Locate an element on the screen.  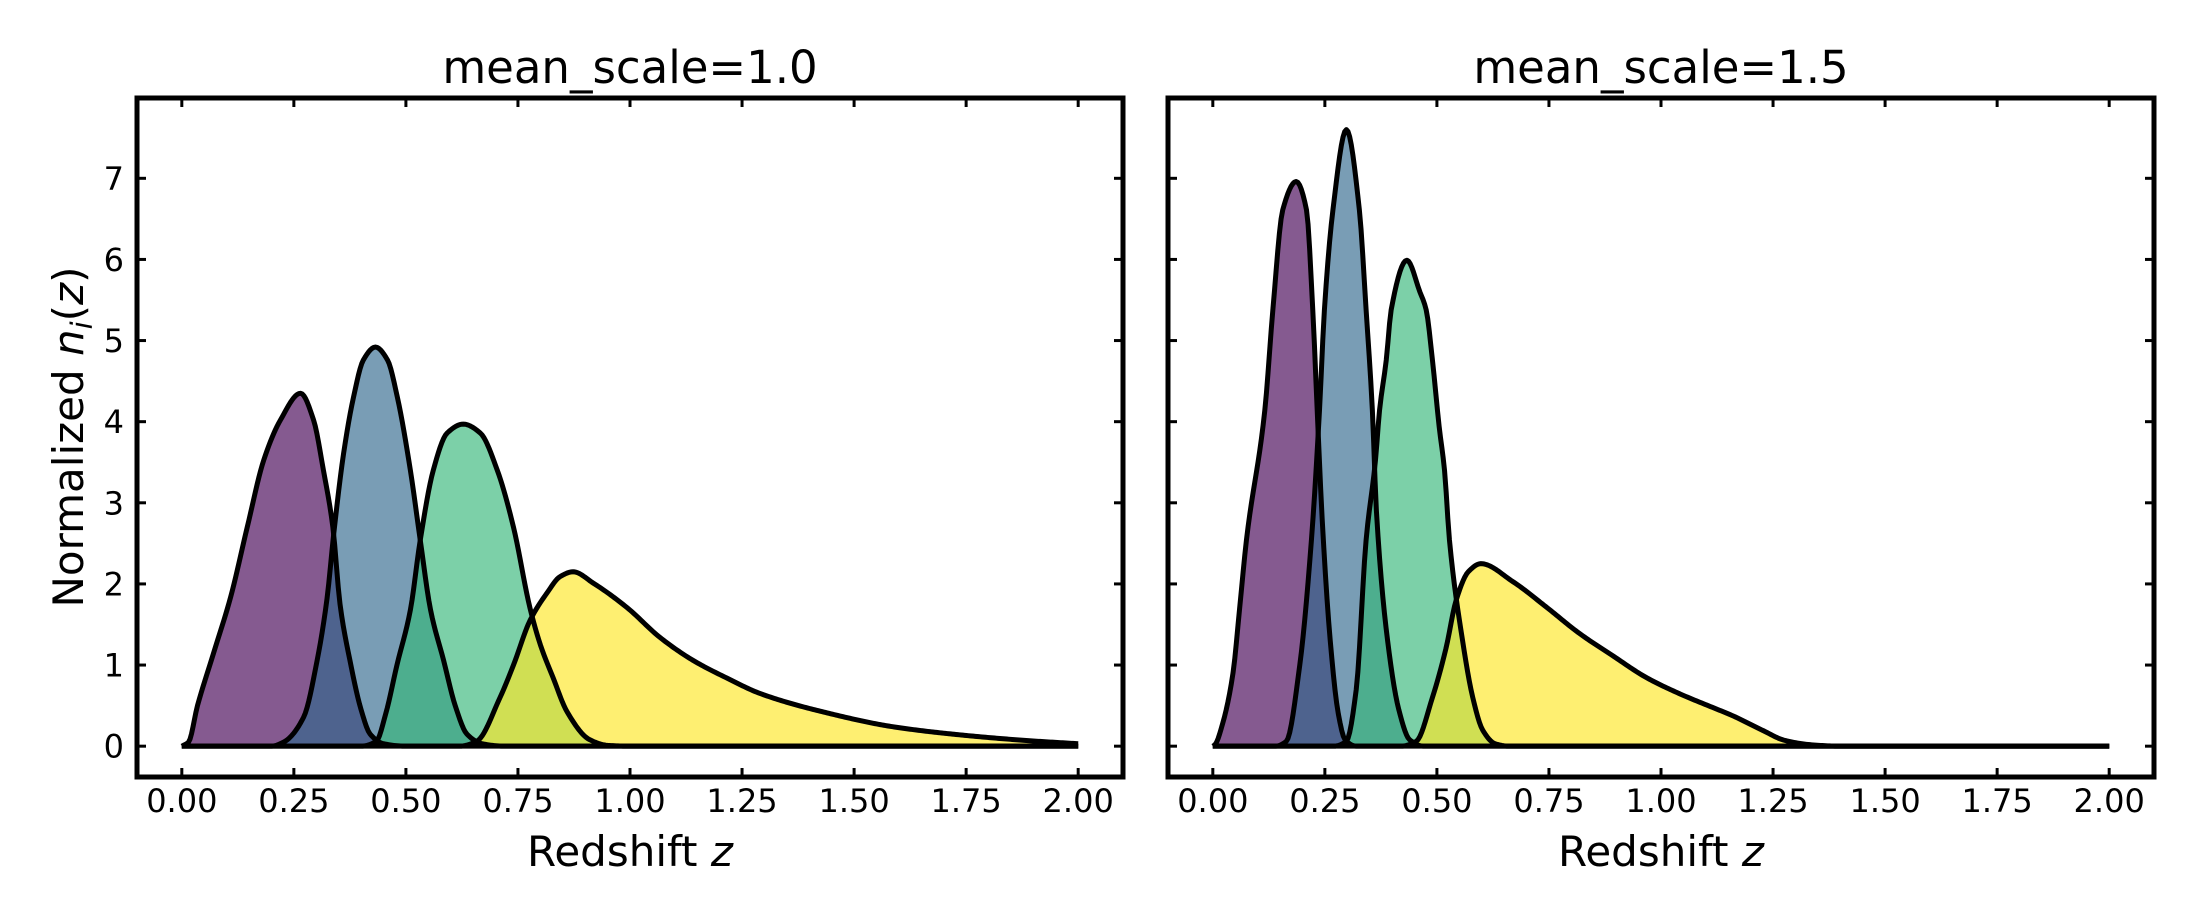
series-3-fill is located at coordinates (630, 585).